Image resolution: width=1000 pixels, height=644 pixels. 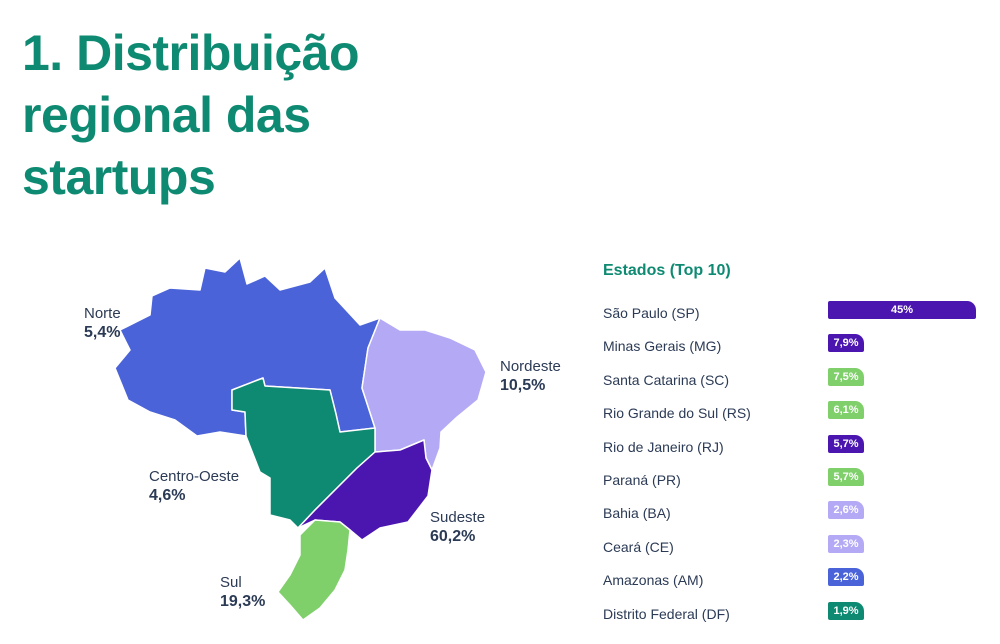 What do you see at coordinates (846, 343) in the screenshot?
I see `state-bar: 7,9%` at bounding box center [846, 343].